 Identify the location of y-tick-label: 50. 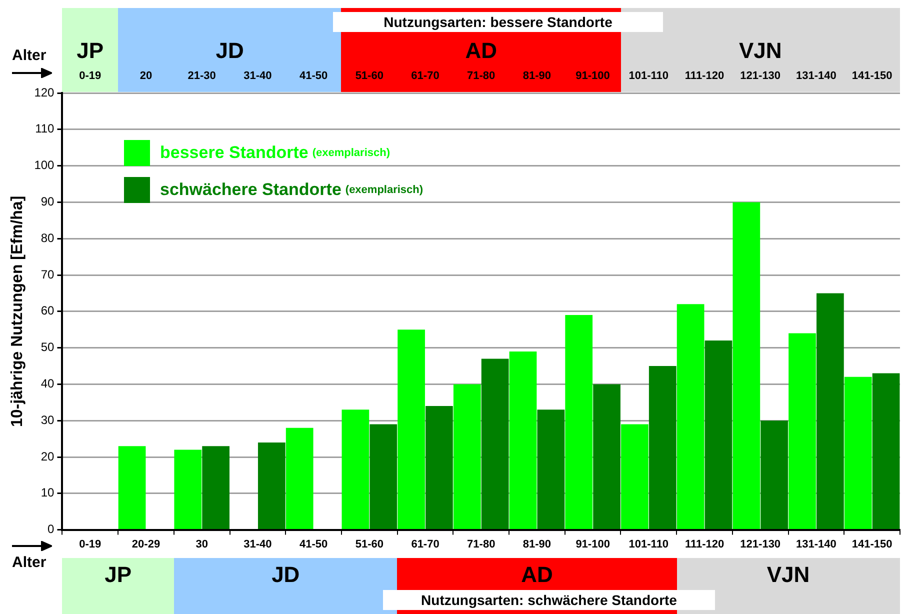
(47, 347).